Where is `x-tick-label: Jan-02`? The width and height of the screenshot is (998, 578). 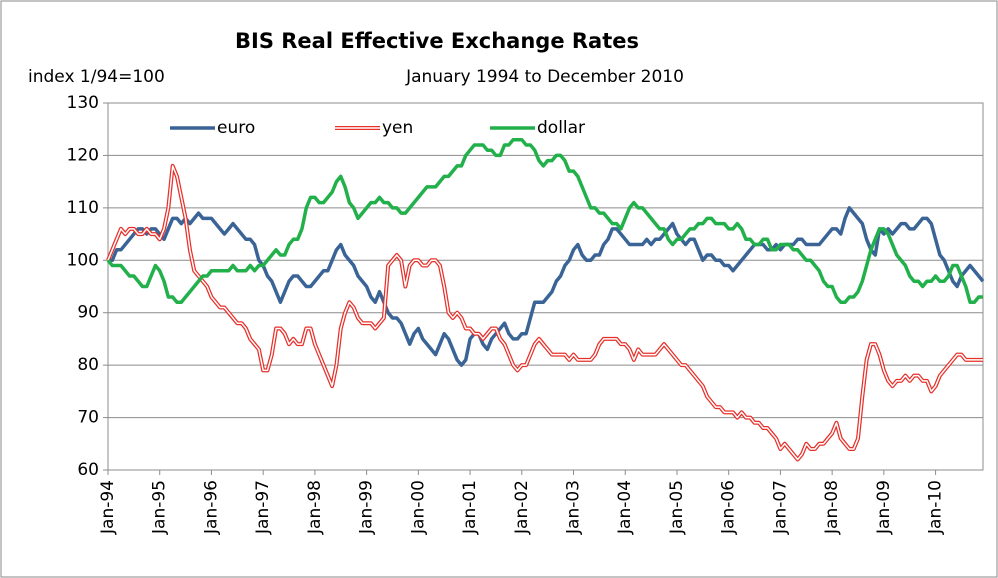
x-tick-label: Jan-02 is located at coordinates (522, 507).